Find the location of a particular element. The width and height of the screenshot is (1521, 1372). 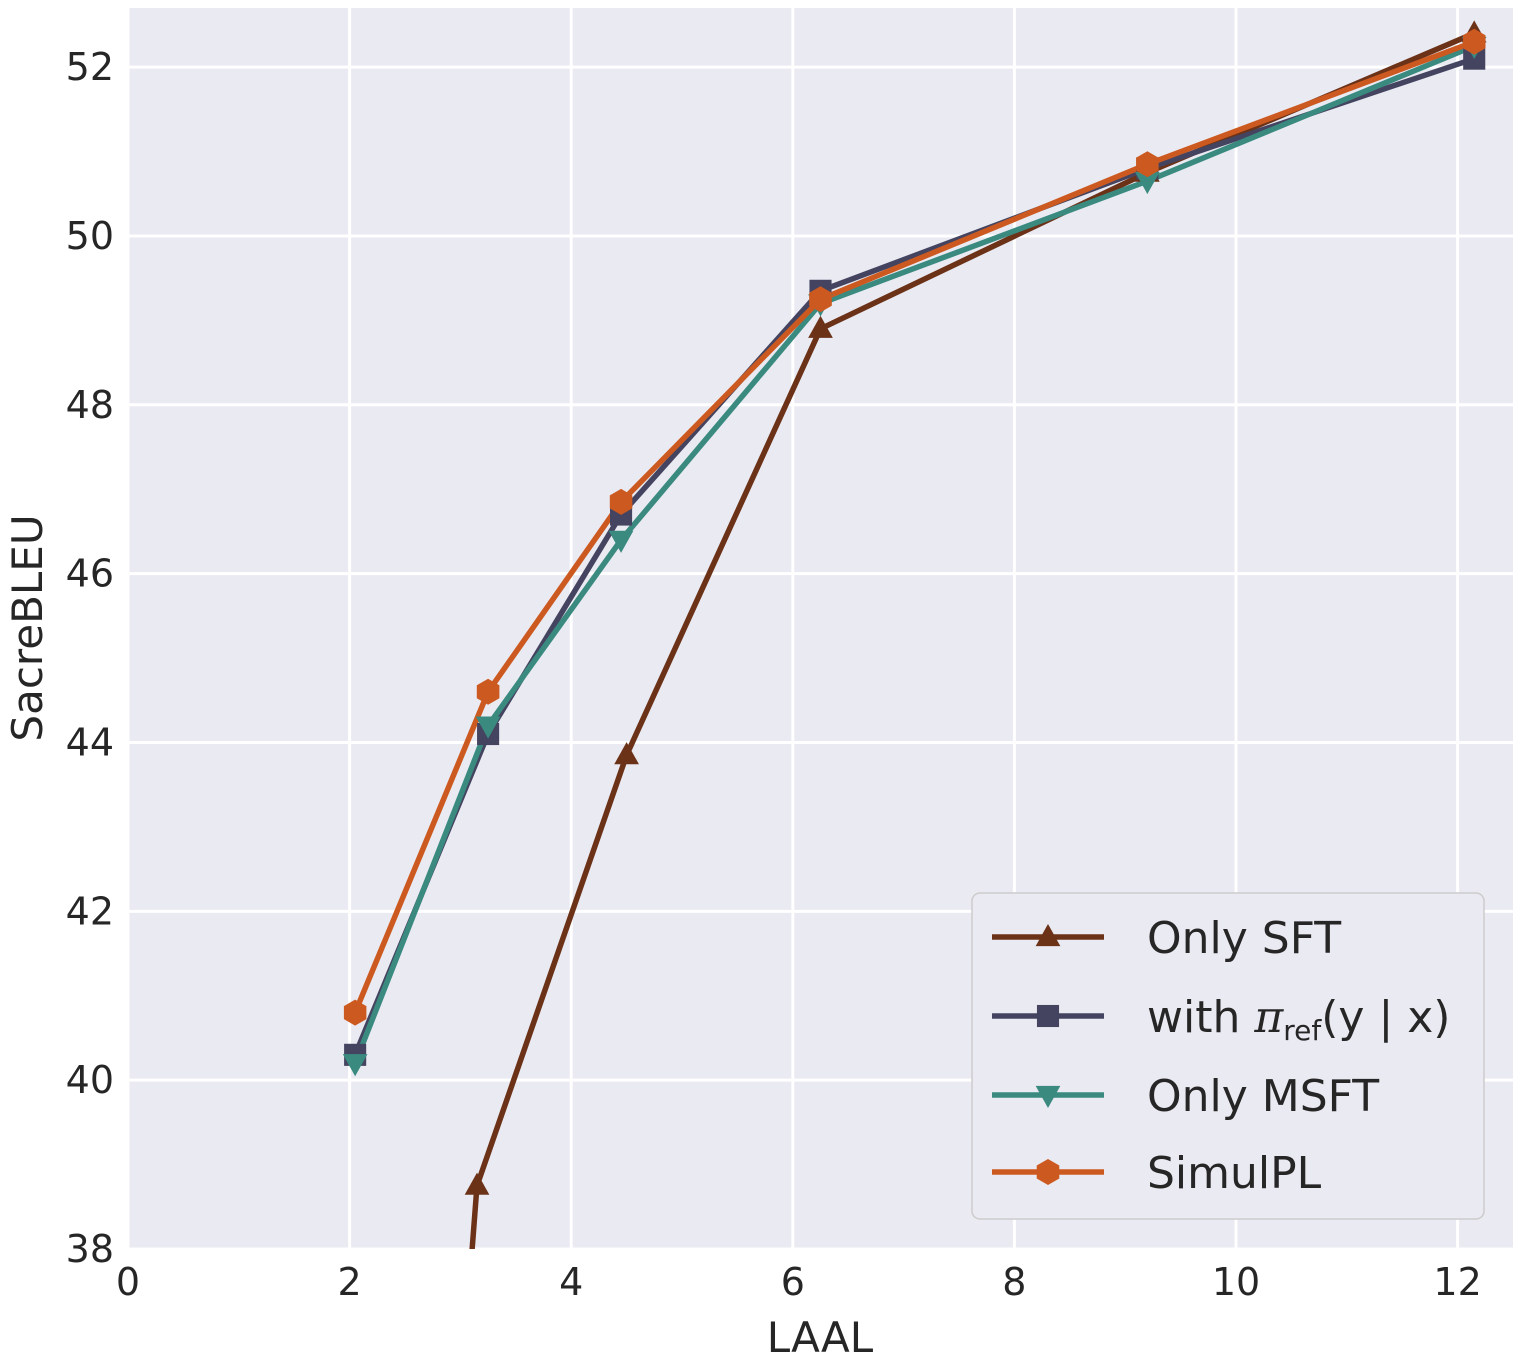

y-axis-label: SacreBLEU is located at coordinates (27, 627).